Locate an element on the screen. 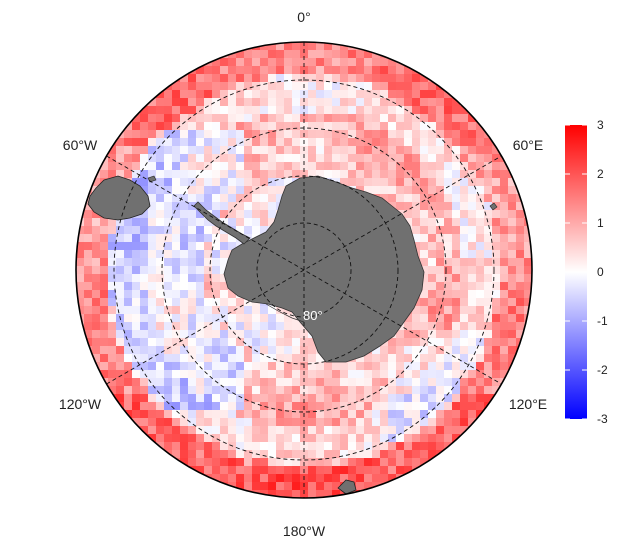  colorbar-tick-label: -3 is located at coordinates (602, 419).